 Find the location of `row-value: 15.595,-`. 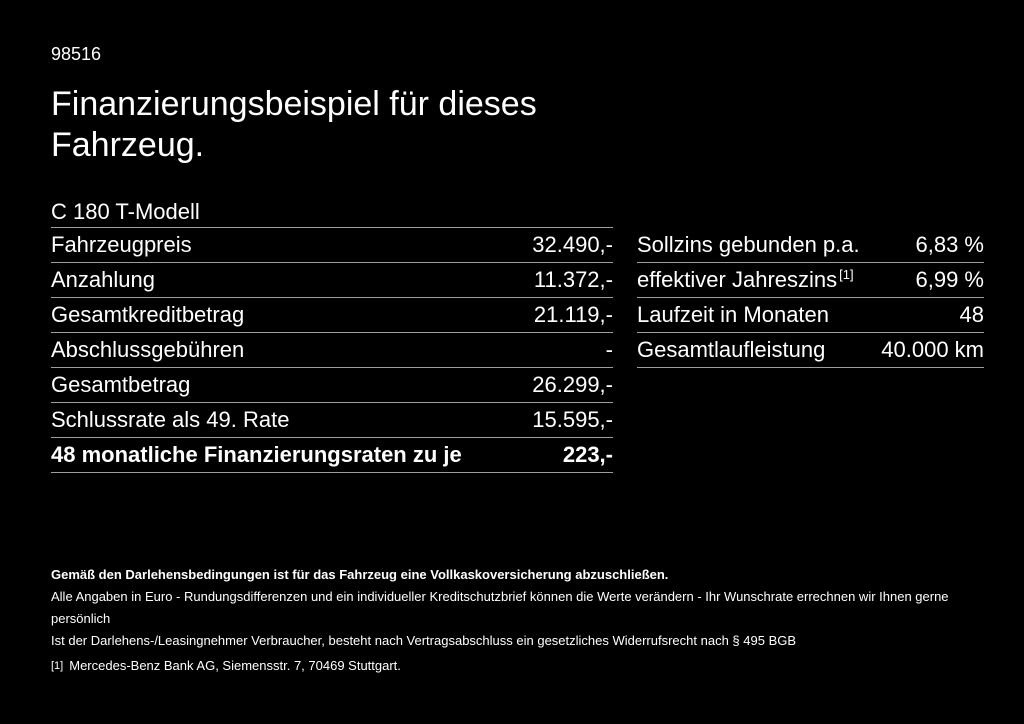

row-value: 15.595,- is located at coordinates (572, 419).